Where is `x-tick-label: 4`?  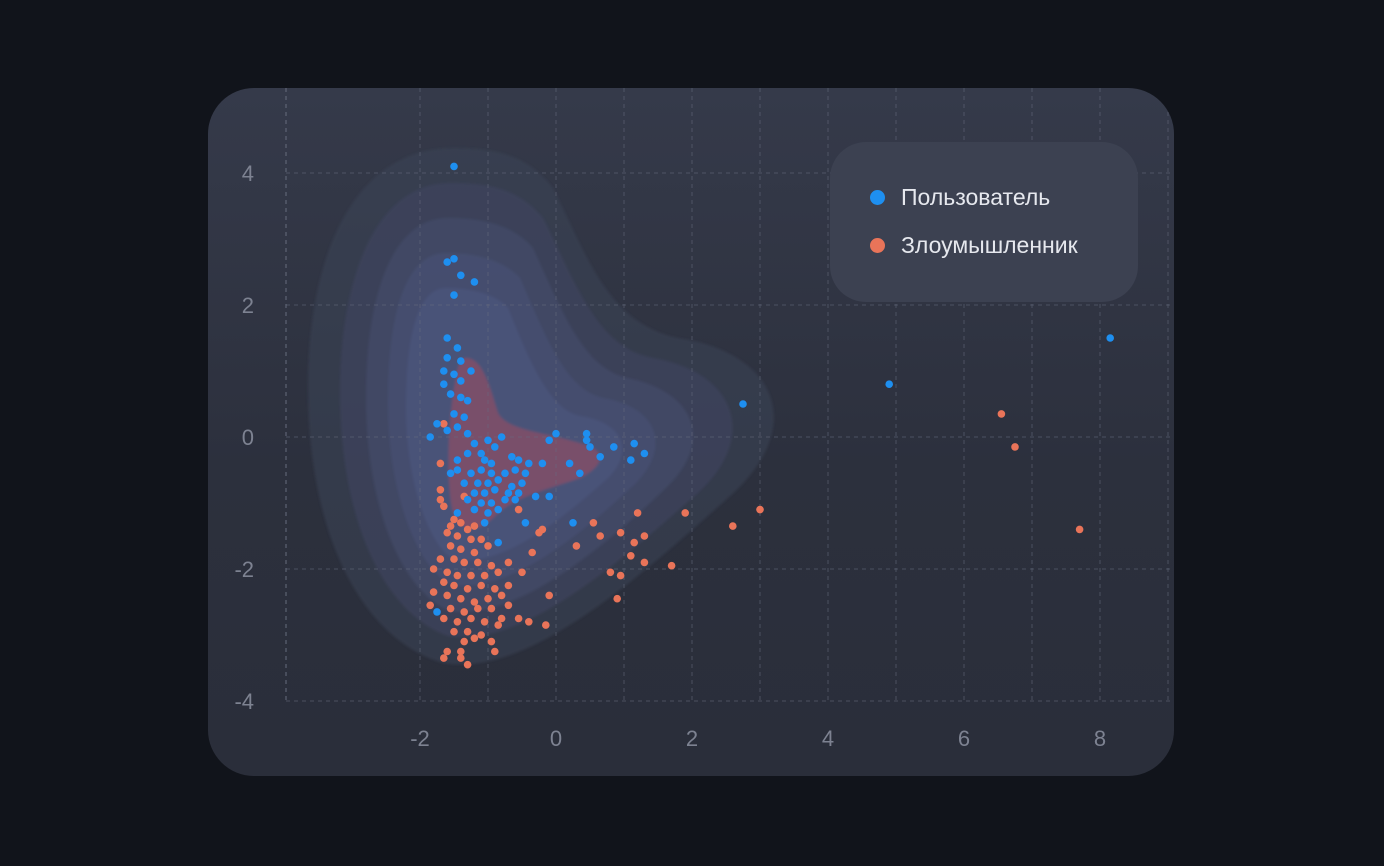 x-tick-label: 4 is located at coordinates (828, 738).